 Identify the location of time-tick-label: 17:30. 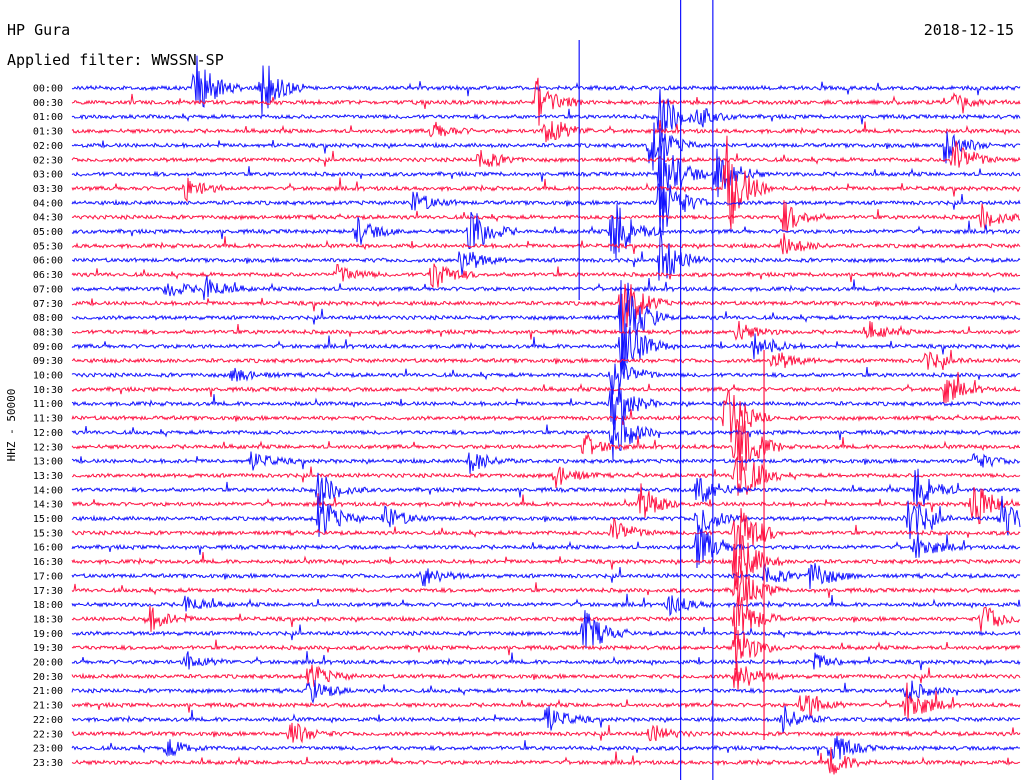
(48, 591).